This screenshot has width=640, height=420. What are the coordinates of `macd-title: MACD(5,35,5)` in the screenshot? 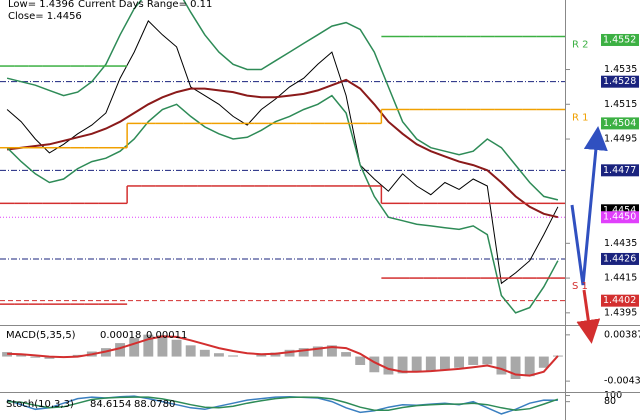 It's located at (41, 335).